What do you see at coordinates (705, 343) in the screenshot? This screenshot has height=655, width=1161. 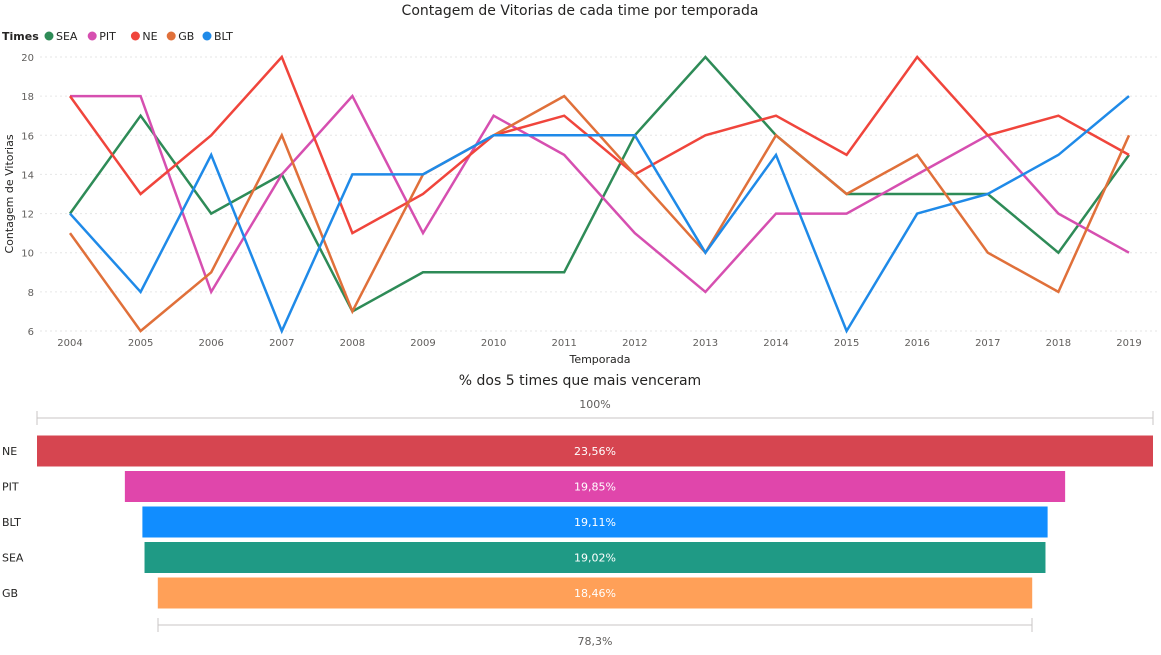 I see `x-tick-label: 2013` at bounding box center [705, 343].